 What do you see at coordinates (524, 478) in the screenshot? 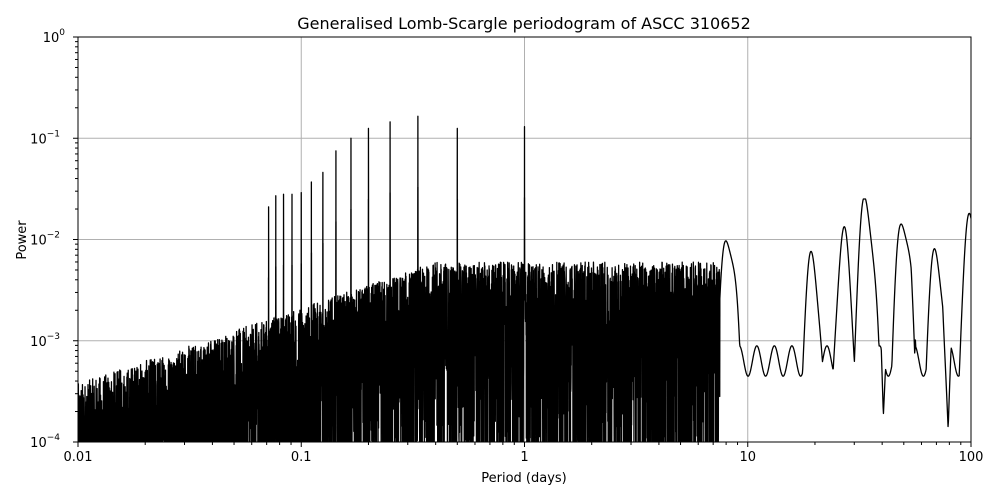
I see `x-axis-label: Period (days)` at bounding box center [524, 478].